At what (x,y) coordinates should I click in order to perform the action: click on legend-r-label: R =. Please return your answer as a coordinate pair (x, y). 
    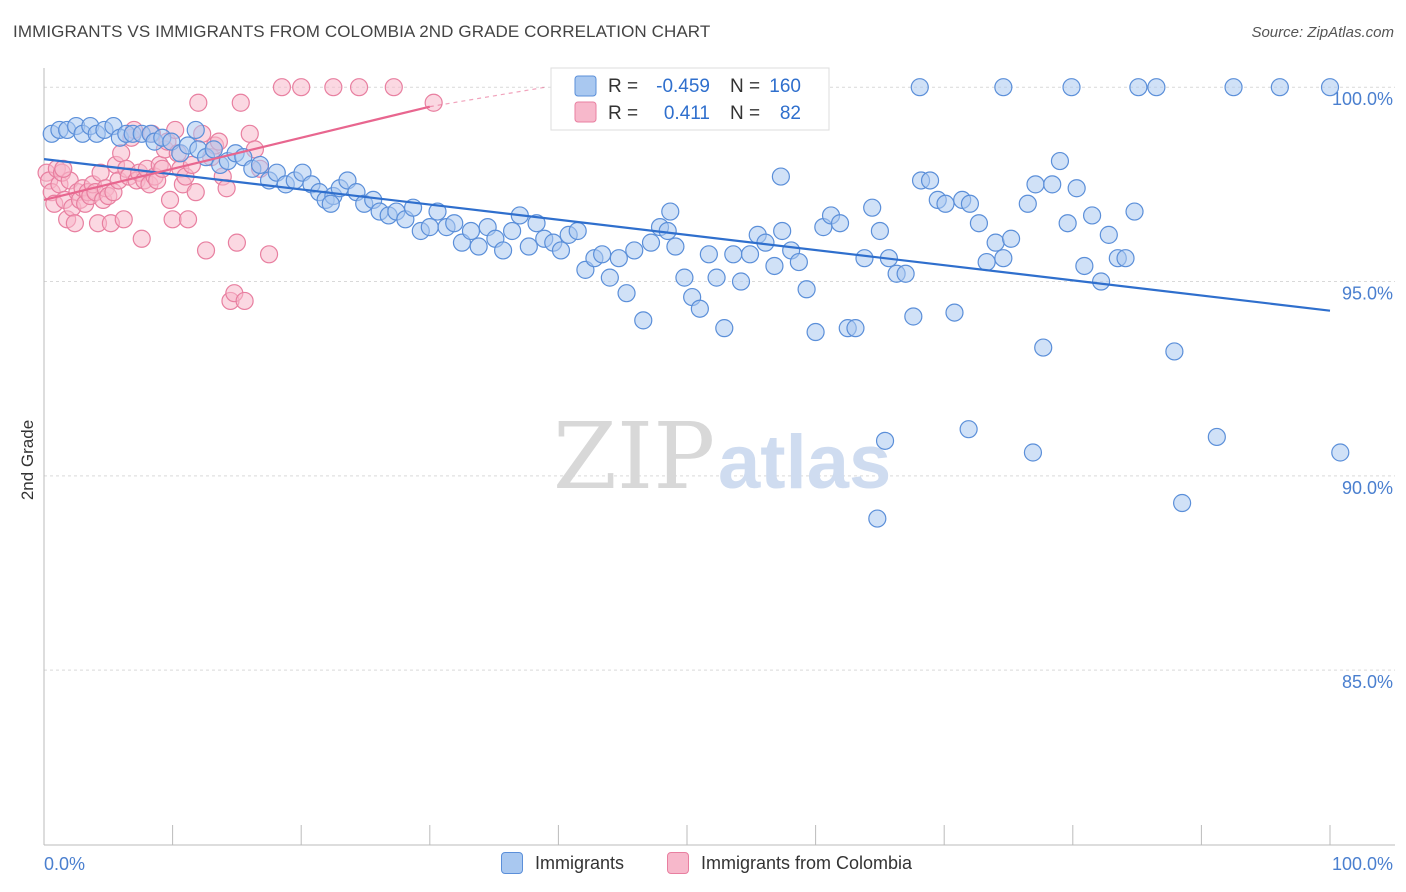
    Looking at the image, I should click on (623, 86).